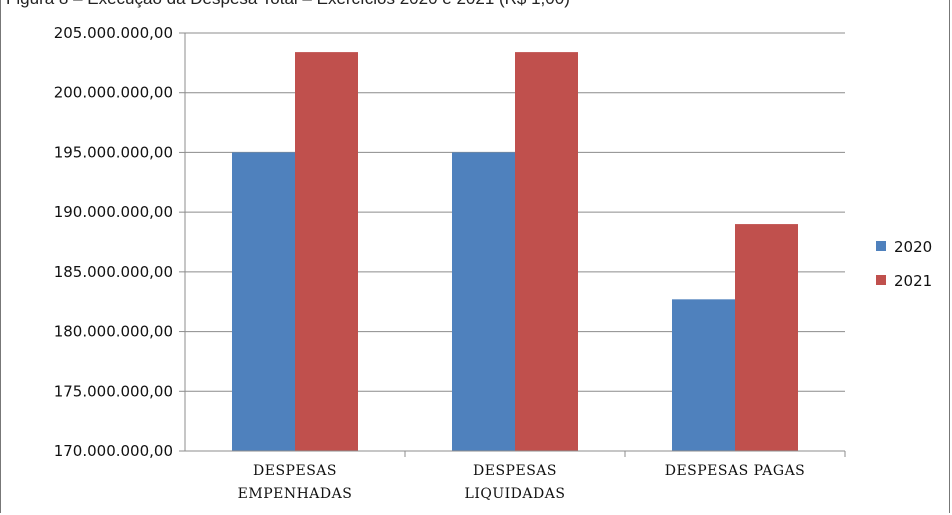 This screenshot has height=515, width=952. I want to click on y-tick-label: 175.000.000,00, so click(113, 391).